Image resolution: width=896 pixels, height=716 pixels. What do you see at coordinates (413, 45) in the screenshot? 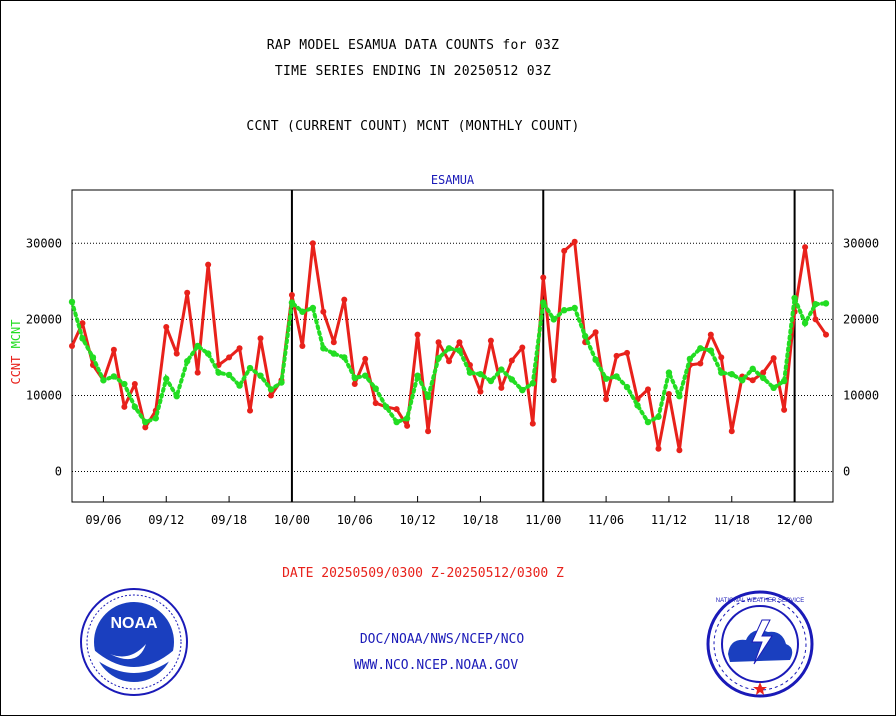
I see `chart-title-line-1: RAP MODEL ESAMUA DATA COUNTS for 03Z` at bounding box center [413, 45].